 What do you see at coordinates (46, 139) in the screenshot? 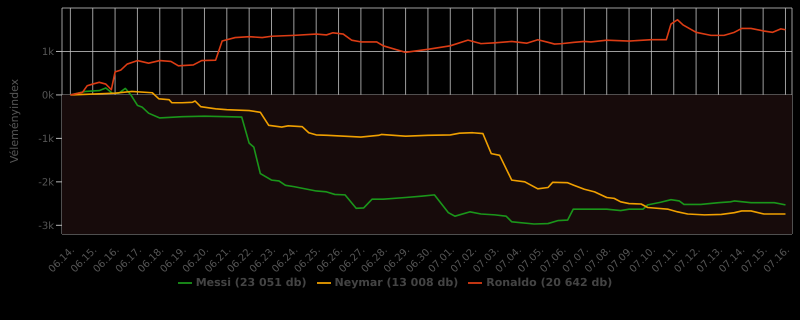
I see `y-tick-label: -1k` at bounding box center [46, 139].